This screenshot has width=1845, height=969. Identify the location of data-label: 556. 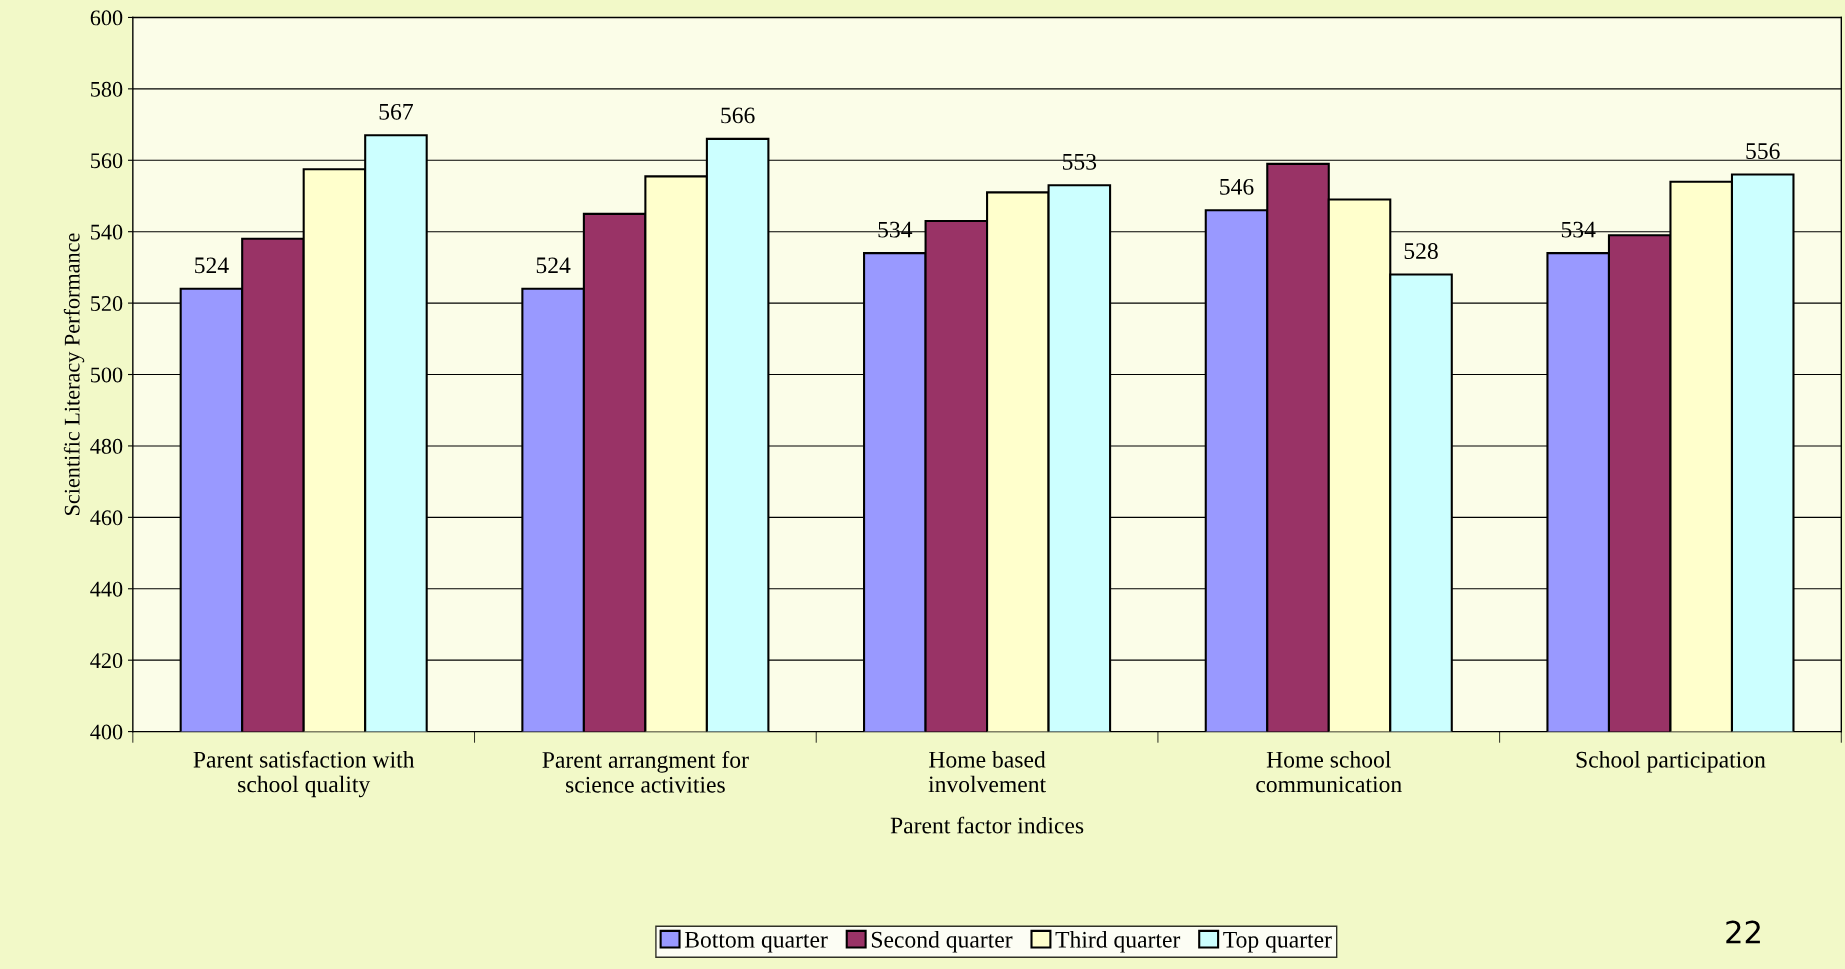
(1763, 151).